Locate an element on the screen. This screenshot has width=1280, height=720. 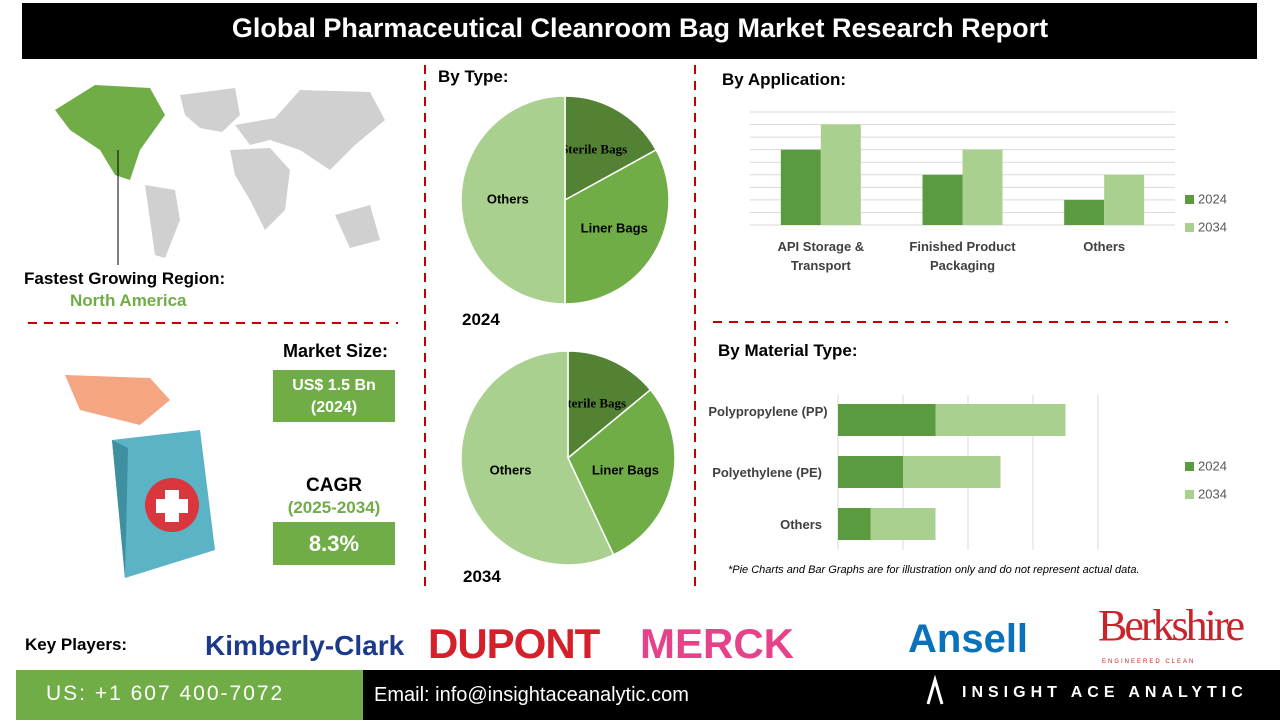
market-size-box is located at coordinates (334, 396).